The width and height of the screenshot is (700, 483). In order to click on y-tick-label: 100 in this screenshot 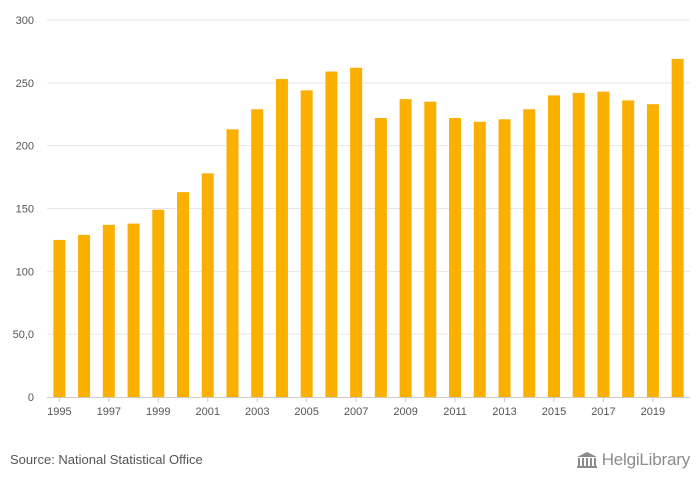, I will do `click(25, 272)`.